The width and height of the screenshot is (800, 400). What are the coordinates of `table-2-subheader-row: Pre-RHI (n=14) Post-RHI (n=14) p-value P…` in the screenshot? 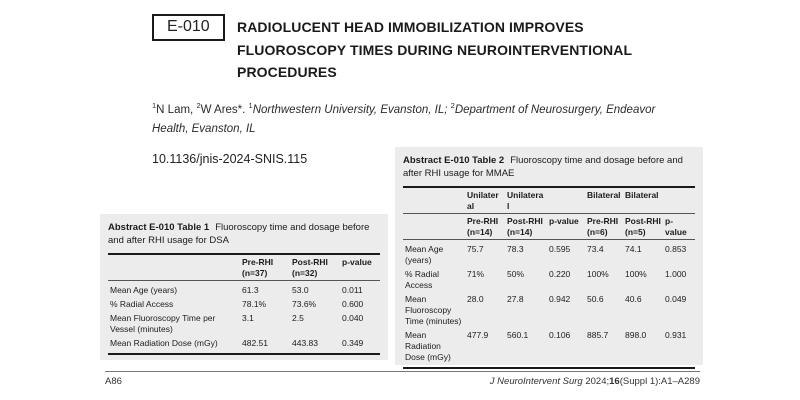 It's located at (549, 227).